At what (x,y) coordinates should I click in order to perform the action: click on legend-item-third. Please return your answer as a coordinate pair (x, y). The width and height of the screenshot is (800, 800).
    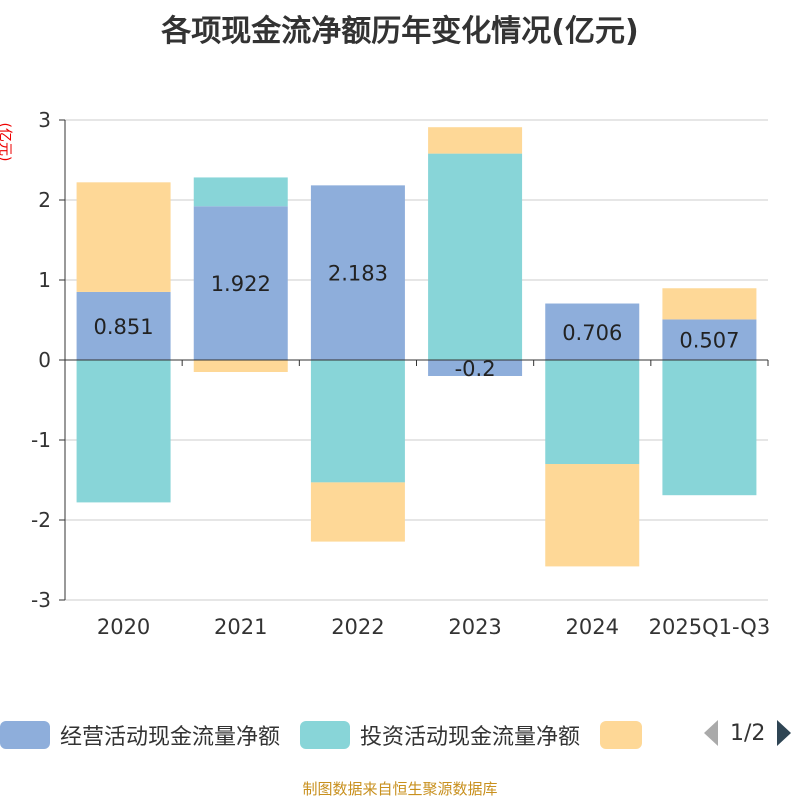
    Looking at the image, I should click on (626, 735).